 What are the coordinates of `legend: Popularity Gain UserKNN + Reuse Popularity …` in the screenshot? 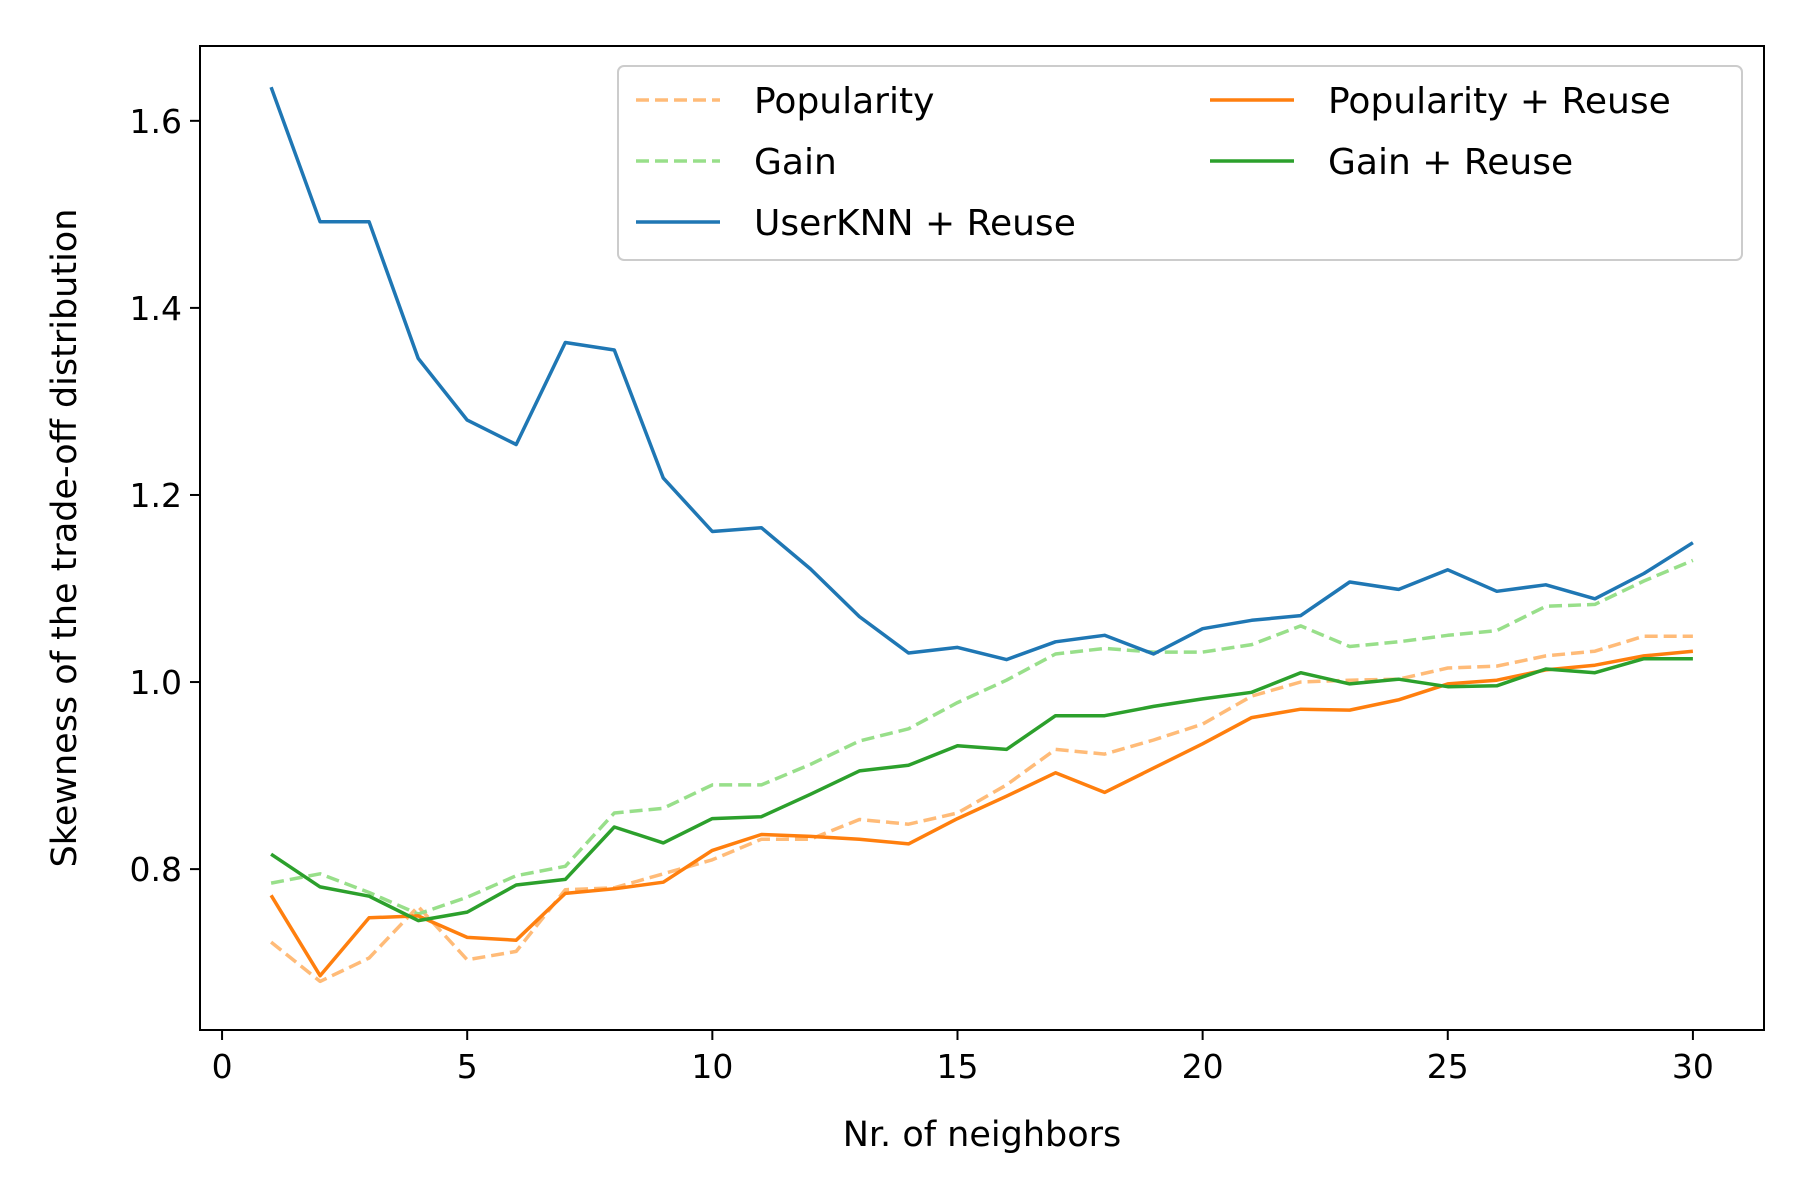 It's located at (1180, 163).